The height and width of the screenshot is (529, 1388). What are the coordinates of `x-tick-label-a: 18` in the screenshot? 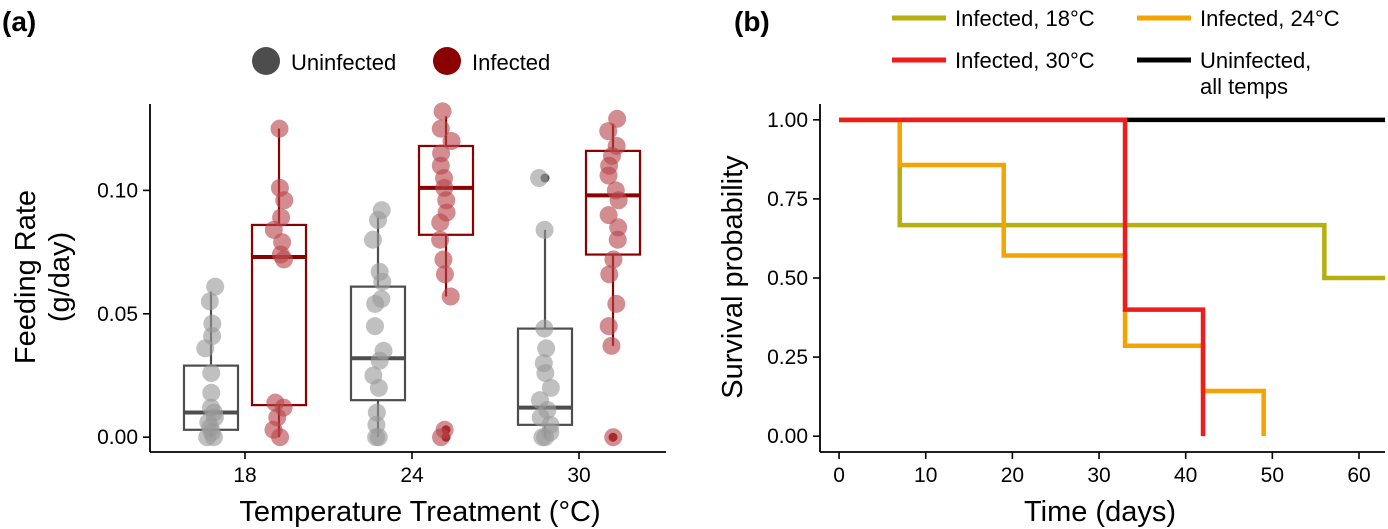 It's located at (244, 475).